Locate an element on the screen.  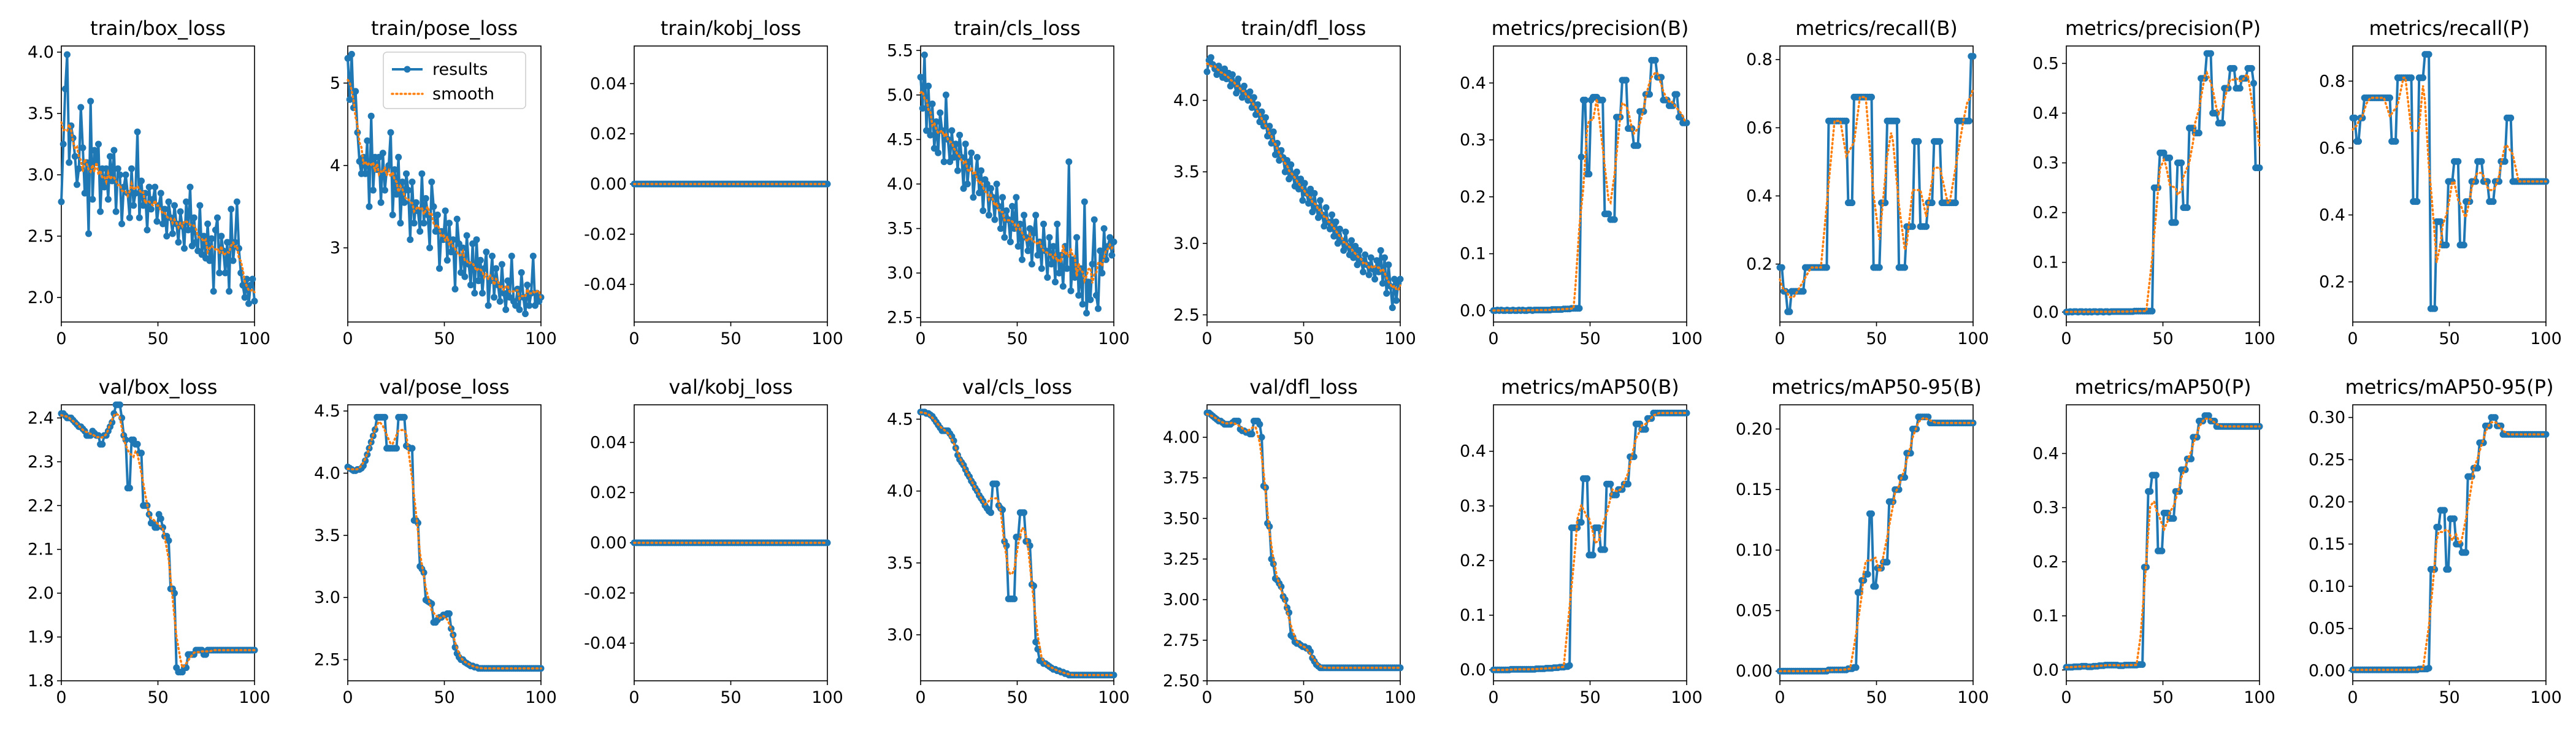
y-tick-label: 0.04 is located at coordinates (608, 83).